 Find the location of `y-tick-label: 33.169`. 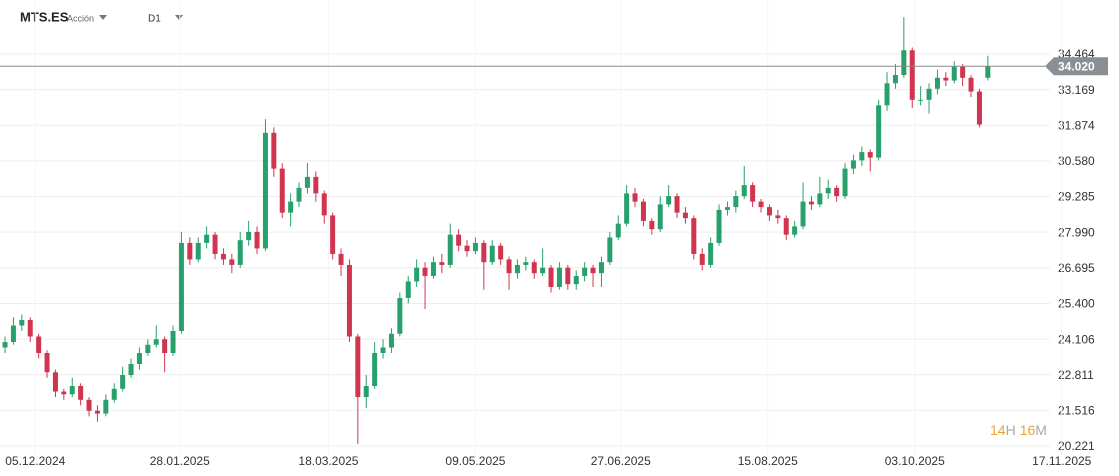

y-tick-label: 33.169 is located at coordinates (1076, 90).